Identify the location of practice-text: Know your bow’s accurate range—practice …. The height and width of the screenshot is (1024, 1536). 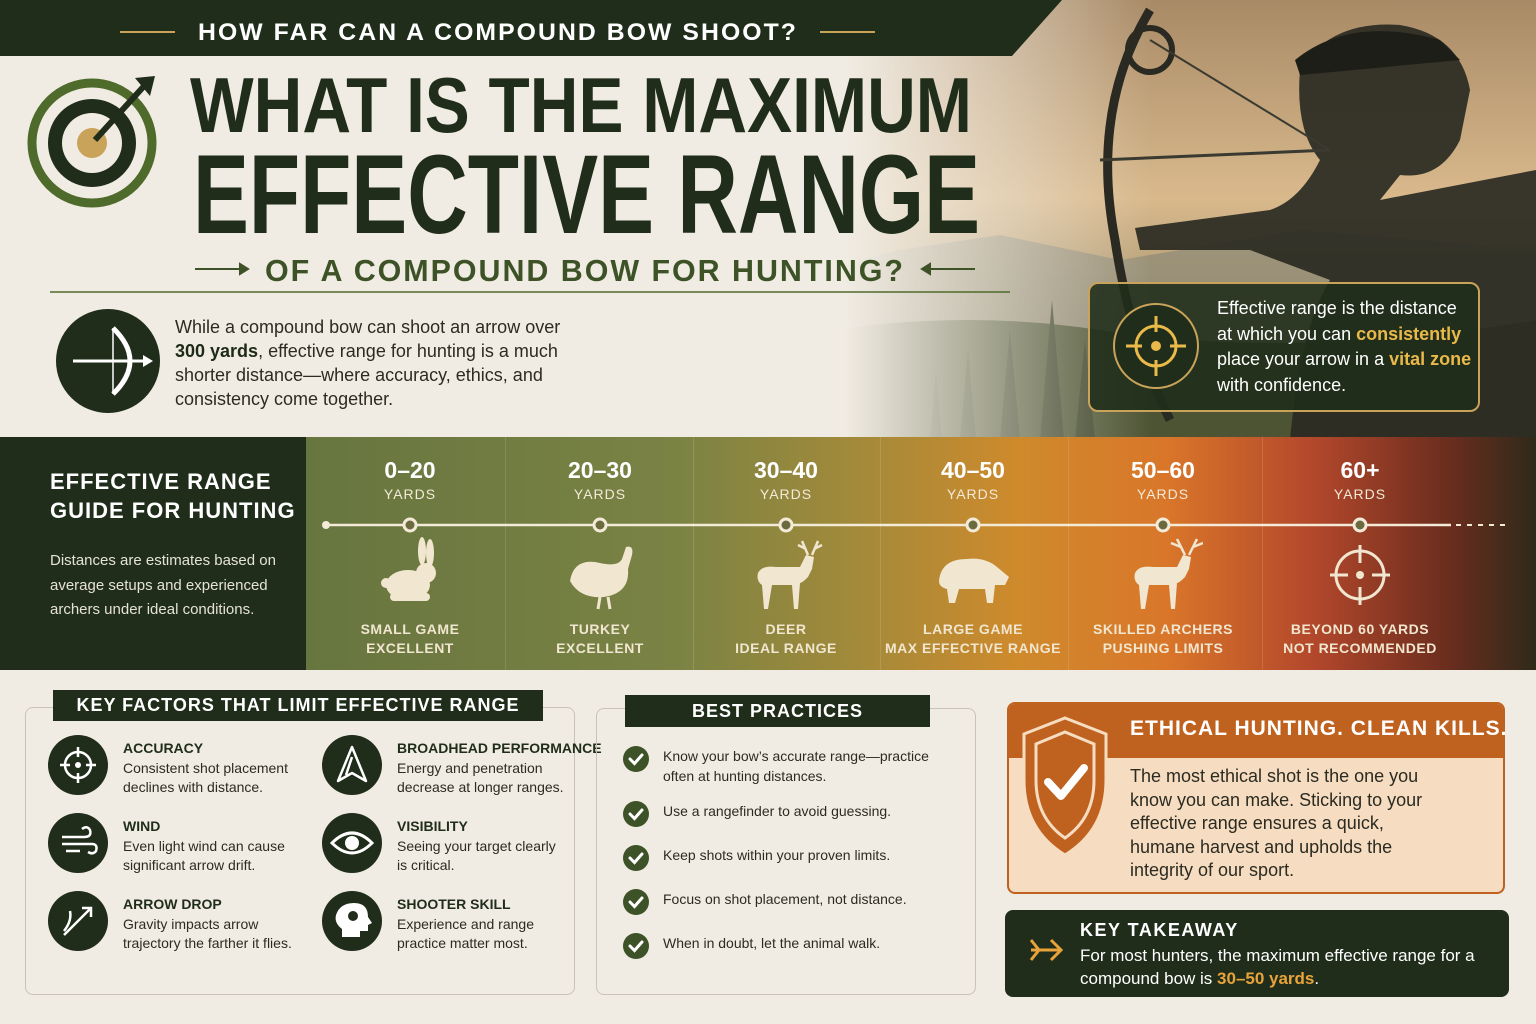
(796, 766).